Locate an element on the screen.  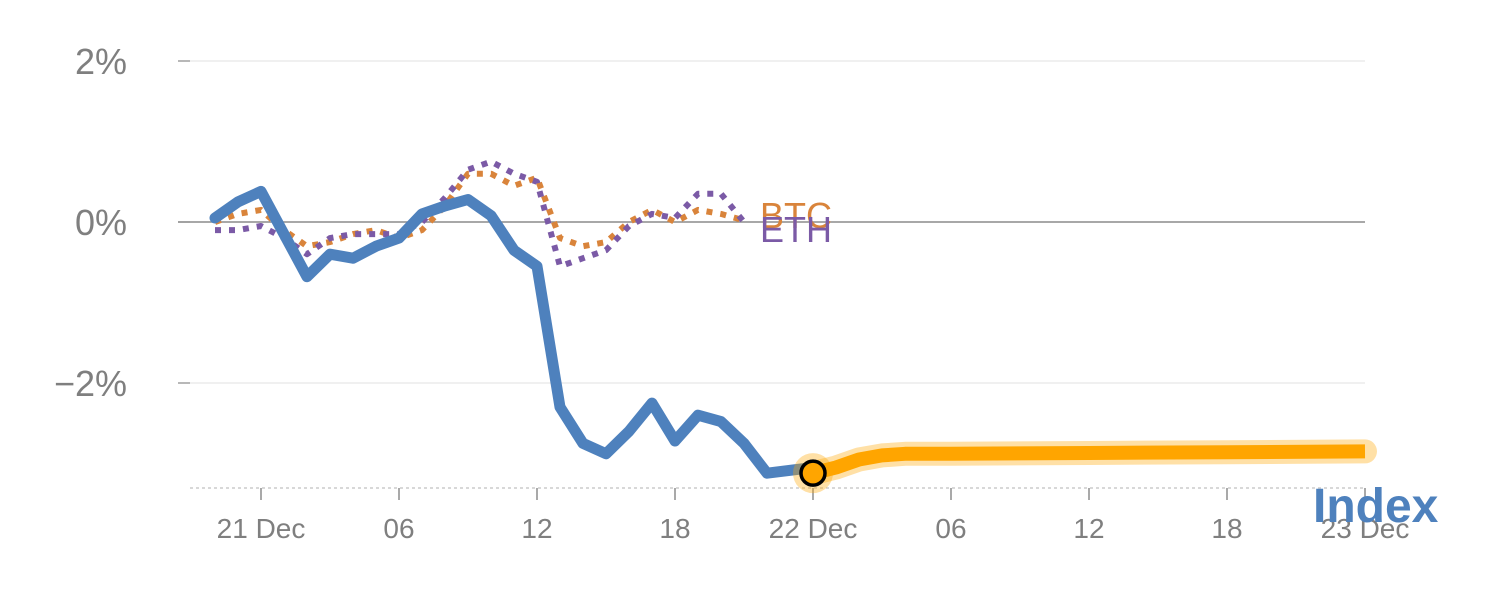
y-axis: 2% 0% −2% is located at coordinates (90, 222).